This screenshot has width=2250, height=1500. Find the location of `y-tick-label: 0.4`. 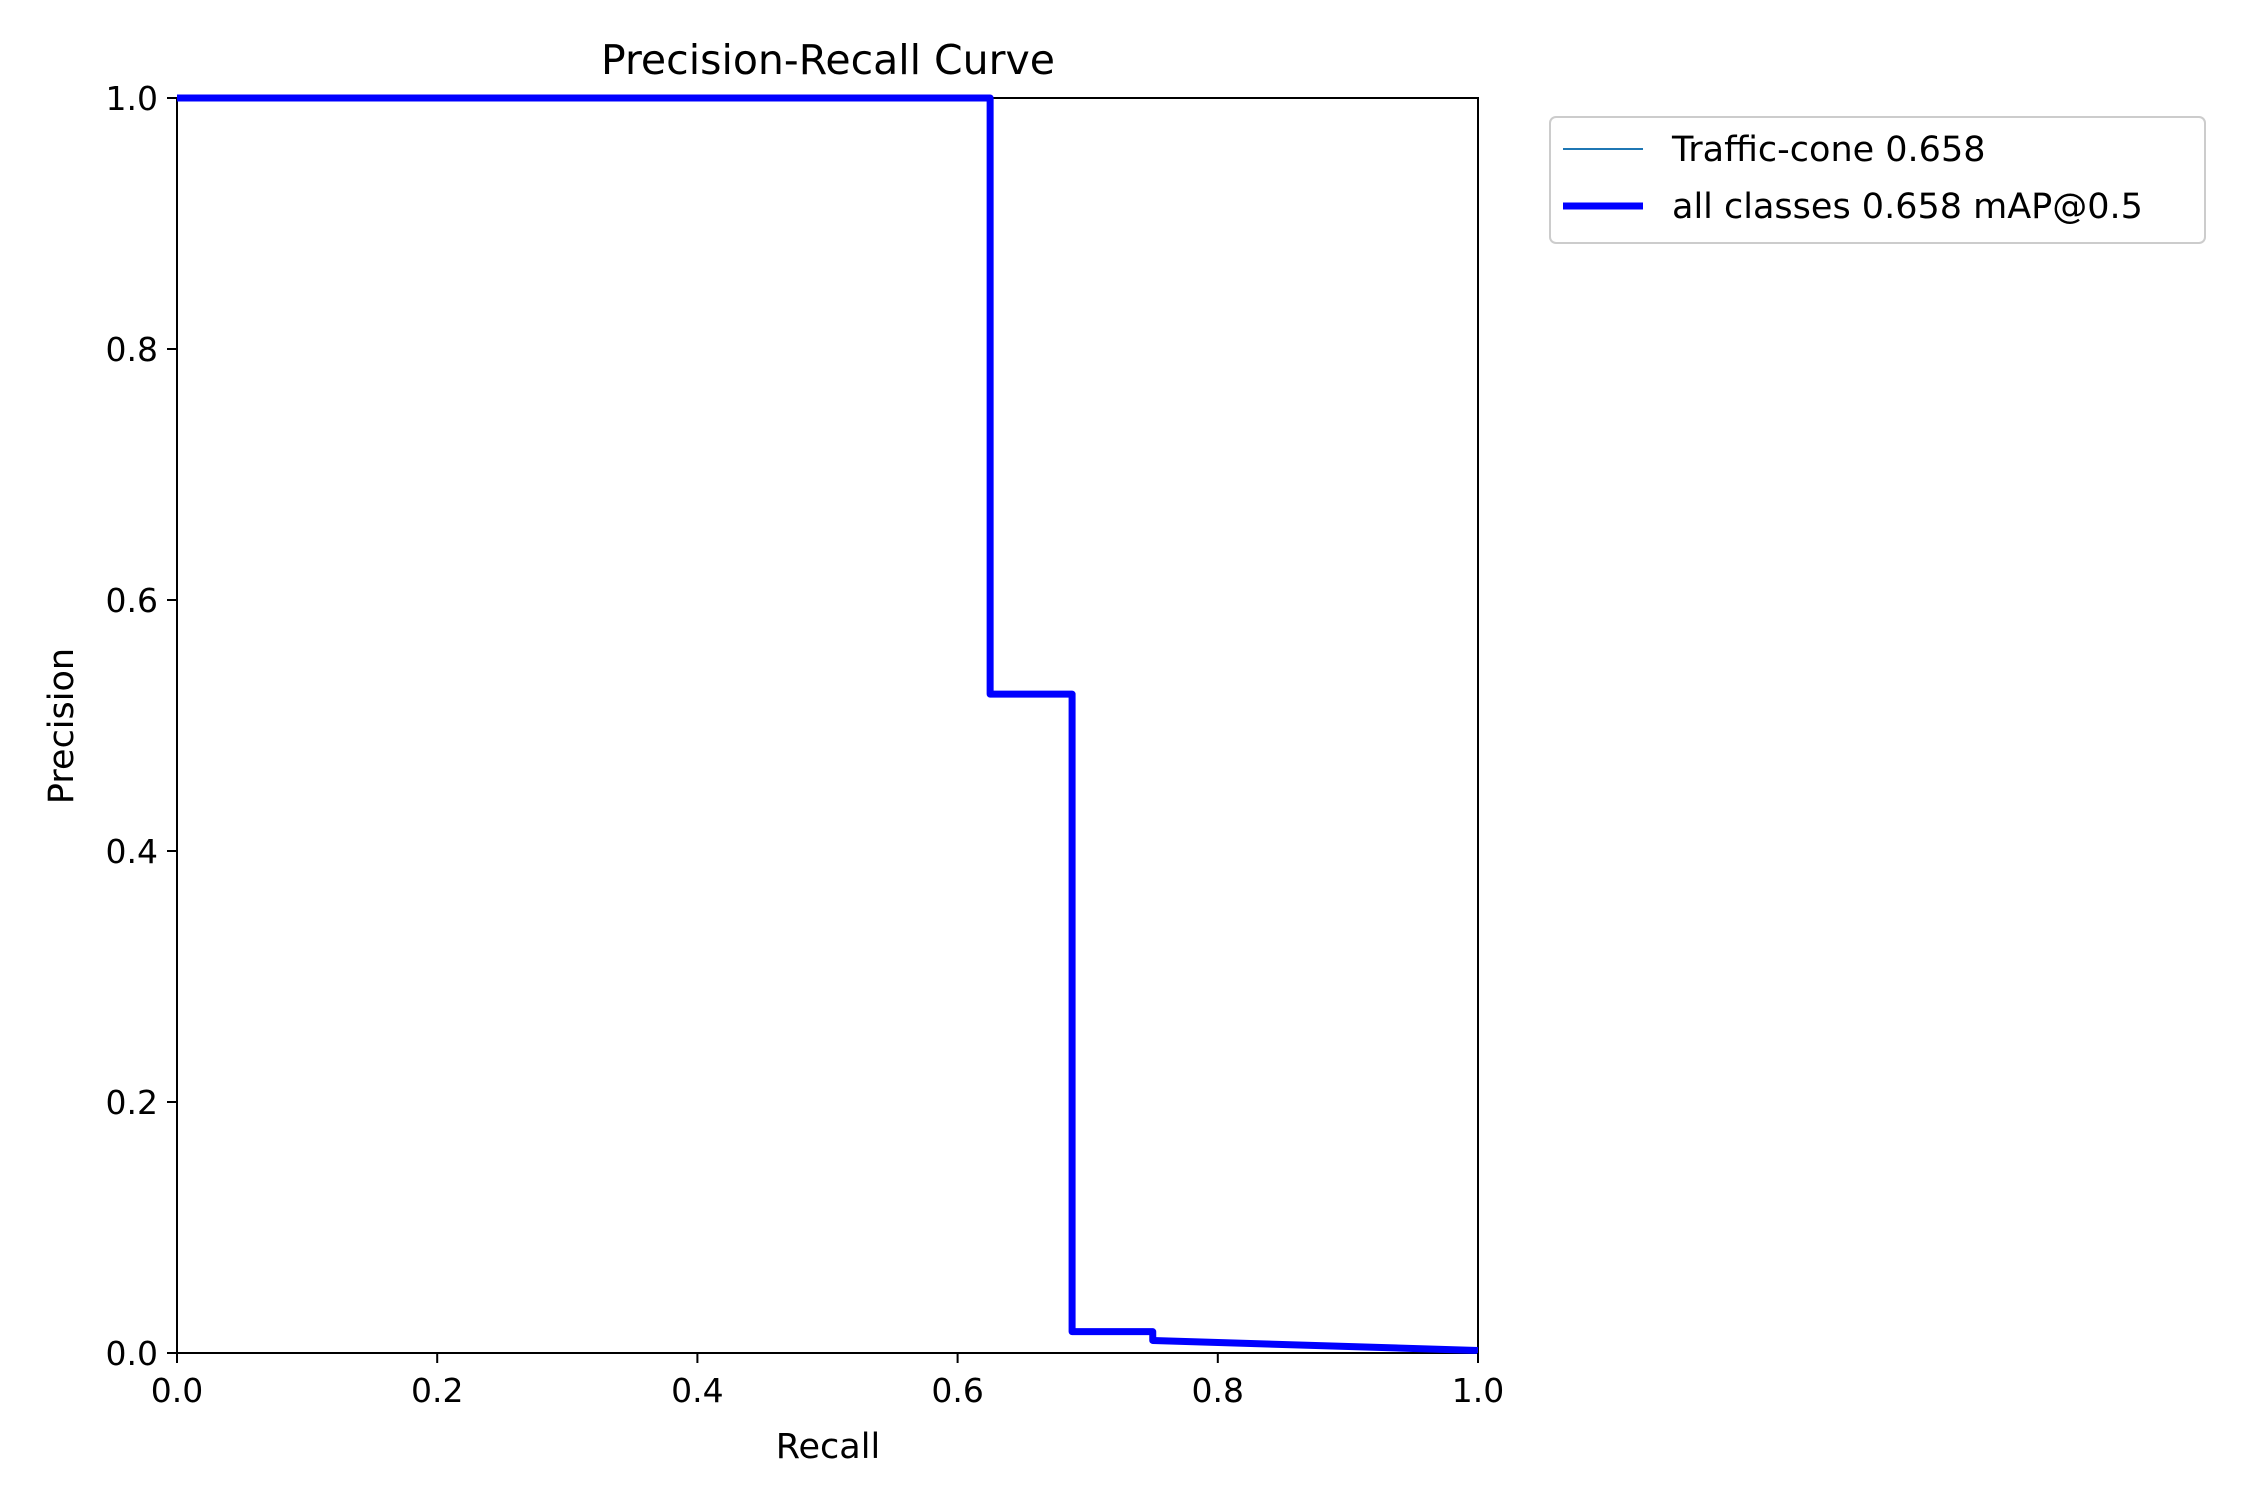

y-tick-label: 0.4 is located at coordinates (132, 851).